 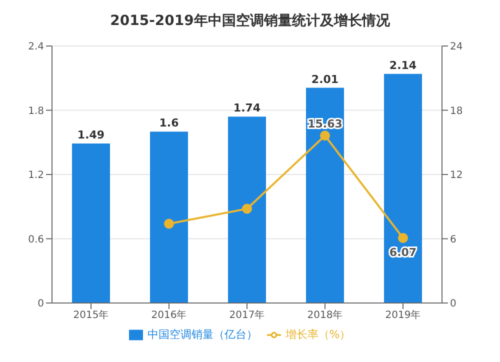 I want to click on x-tick-label: 2018年, so click(x=325, y=315).